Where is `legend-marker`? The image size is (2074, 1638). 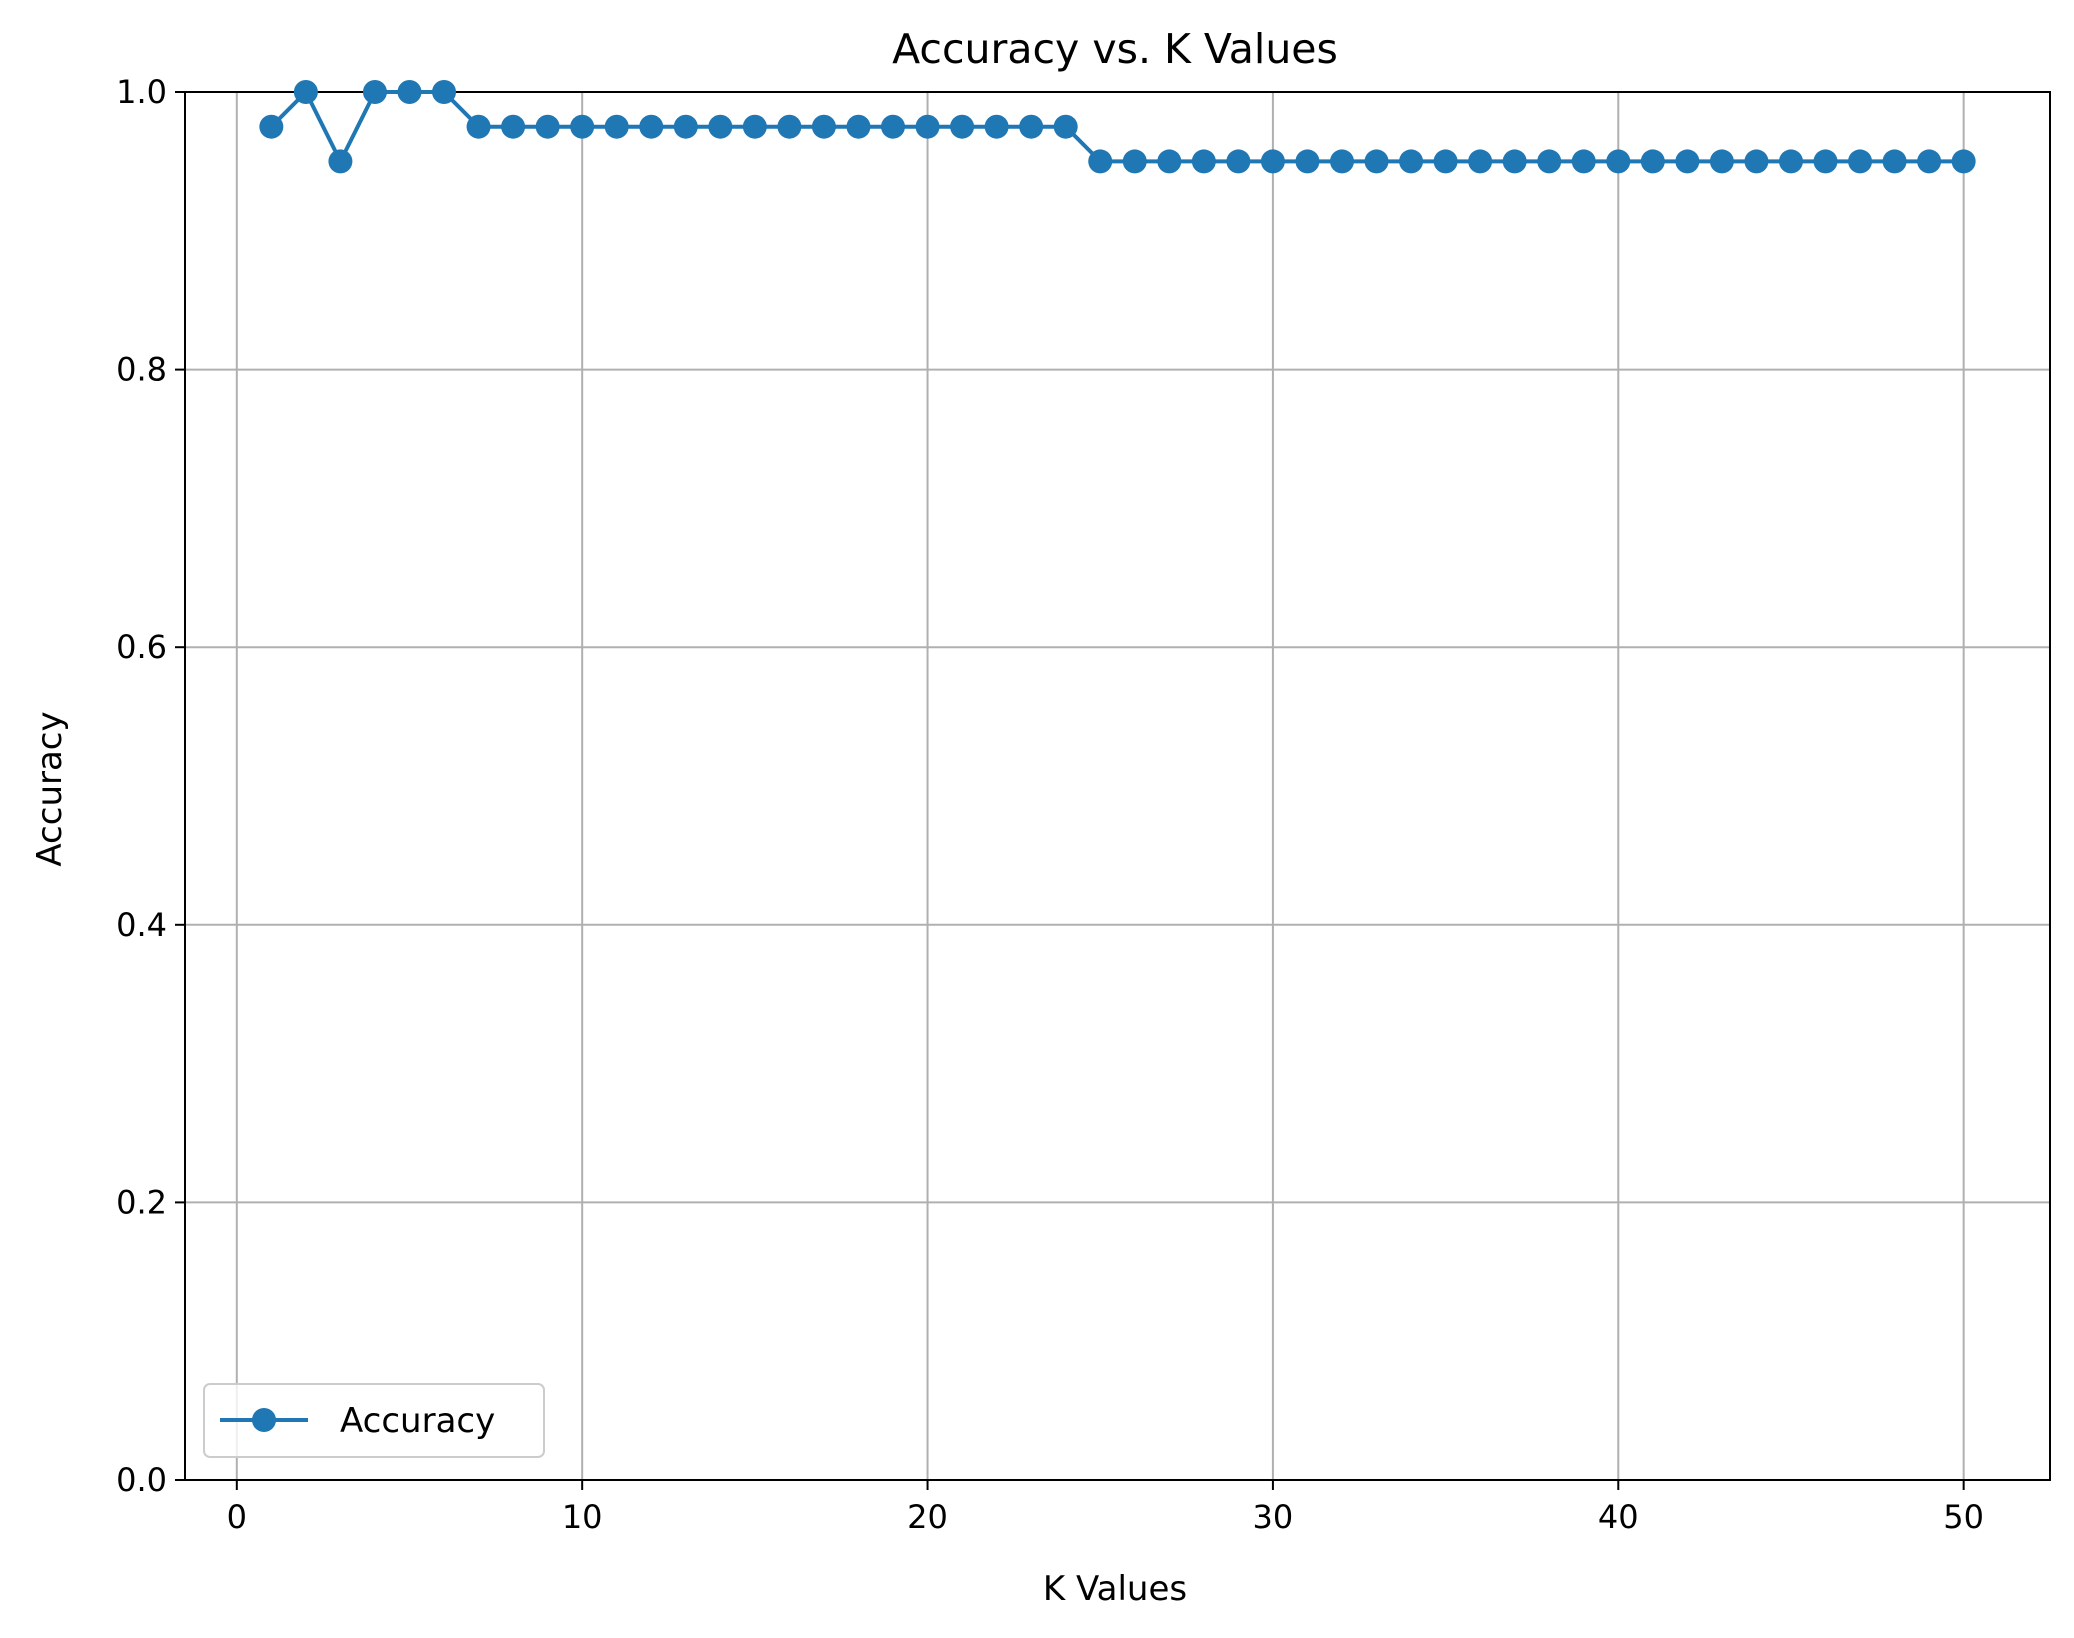
legend-marker is located at coordinates (264, 1420).